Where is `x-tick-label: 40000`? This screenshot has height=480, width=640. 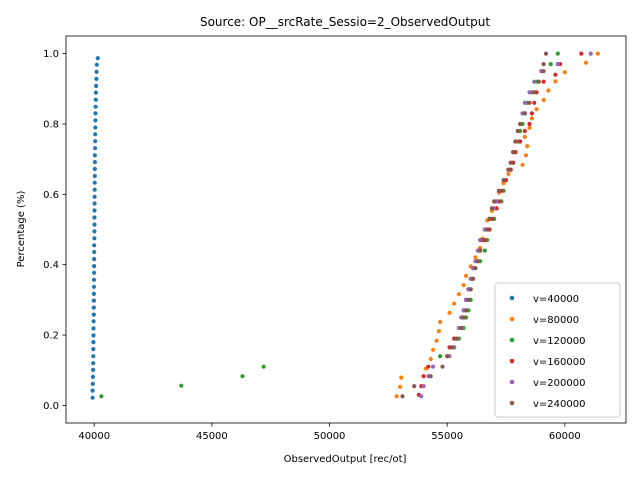 x-tick-label: 40000 is located at coordinates (94, 436).